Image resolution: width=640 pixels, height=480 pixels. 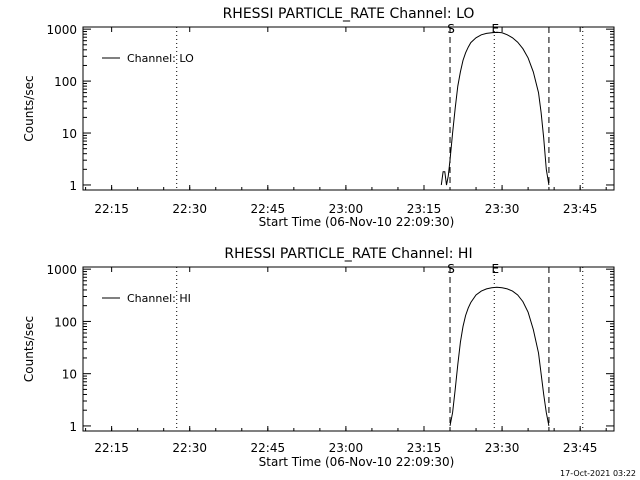 I want to click on panel2-ytick-label: 100, so click(x=65, y=322).